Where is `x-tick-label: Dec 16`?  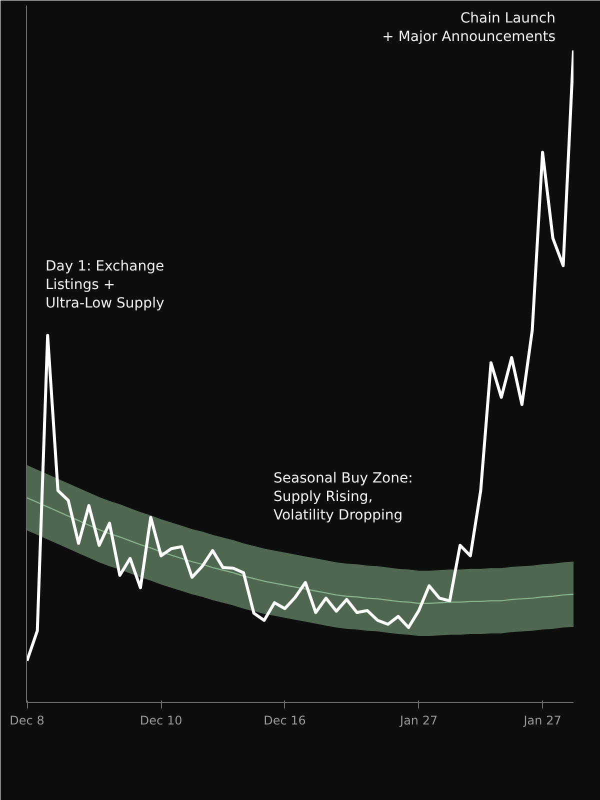
x-tick-label: Dec 16 is located at coordinates (285, 721).